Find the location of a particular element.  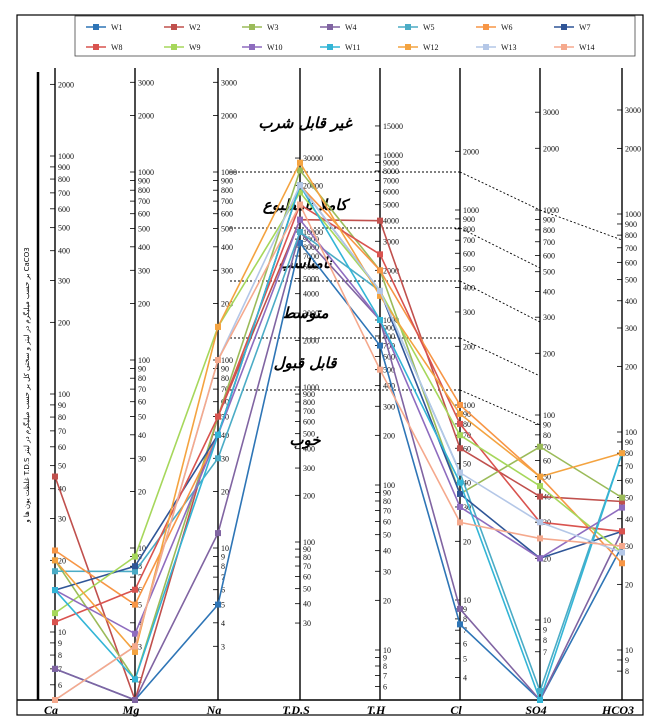

point-W3-SO4 is located at coordinates (540, 446).